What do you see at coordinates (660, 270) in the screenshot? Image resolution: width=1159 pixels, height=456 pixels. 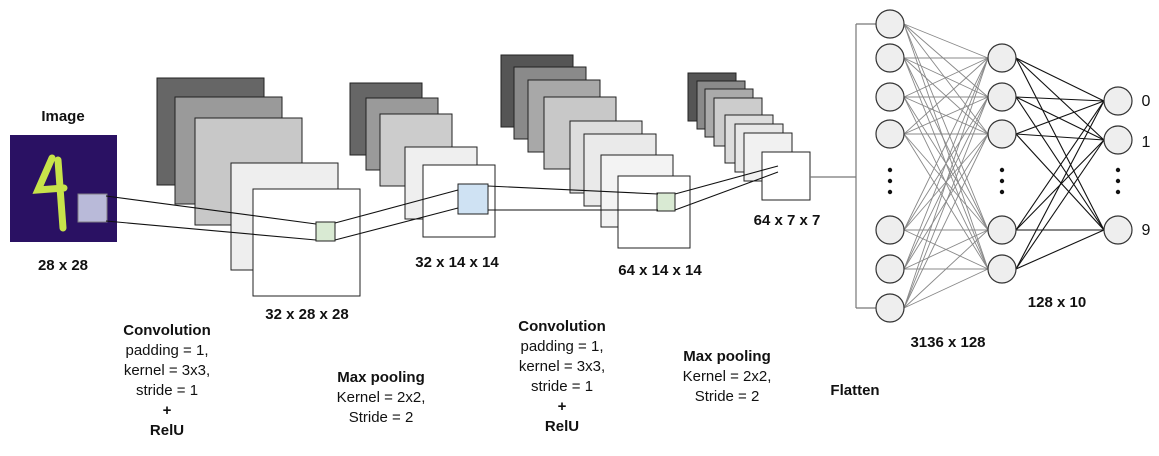 I see `conv2-output-size: 64 x 14 x 14` at bounding box center [660, 270].